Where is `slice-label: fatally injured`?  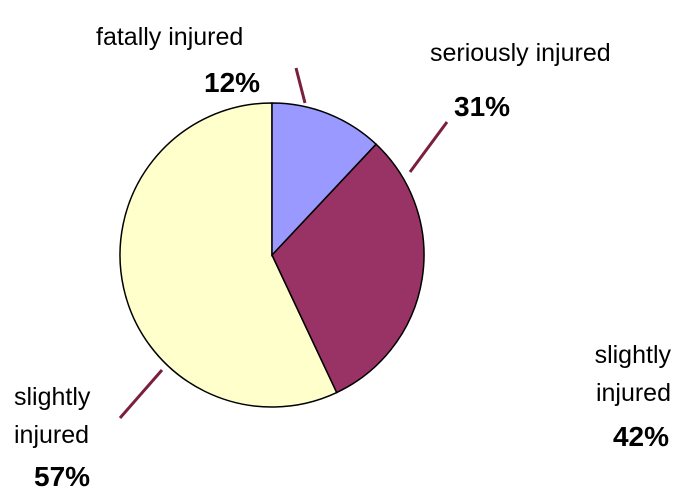
slice-label: fatally injured is located at coordinates (170, 37).